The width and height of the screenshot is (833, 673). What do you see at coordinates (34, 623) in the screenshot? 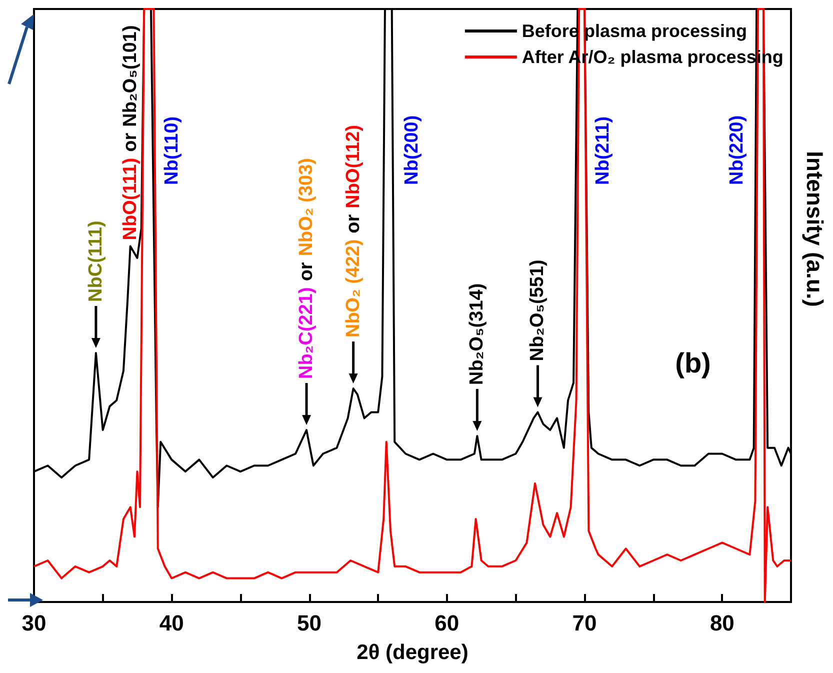
I see `x-tick-label: 30` at bounding box center [34, 623].